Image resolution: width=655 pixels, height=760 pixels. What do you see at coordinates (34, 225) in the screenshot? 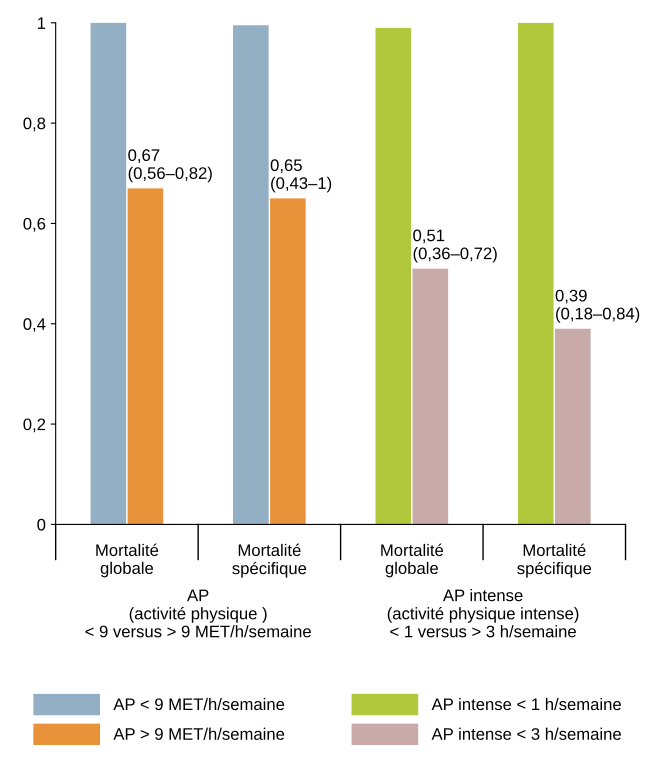
I see `y-tick-label: 0,6` at bounding box center [34, 225].